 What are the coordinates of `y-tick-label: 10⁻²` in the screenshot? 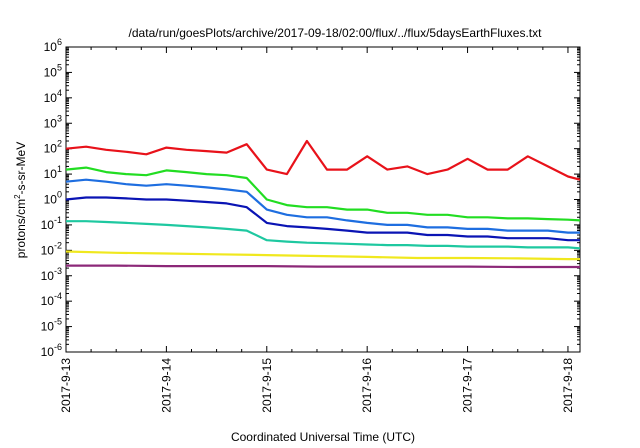 It's located at (51, 248).